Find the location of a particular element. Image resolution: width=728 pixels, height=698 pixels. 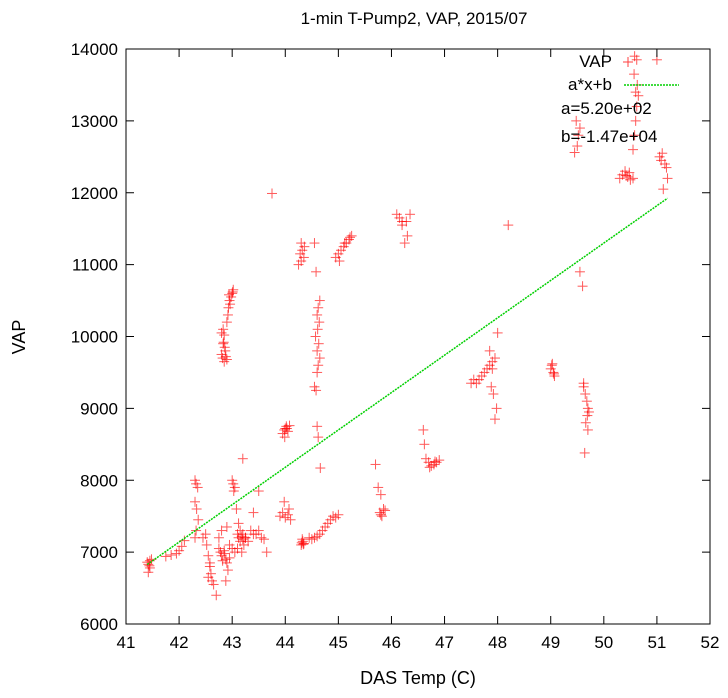

y-tick-label: 10000 is located at coordinates (94, 337).